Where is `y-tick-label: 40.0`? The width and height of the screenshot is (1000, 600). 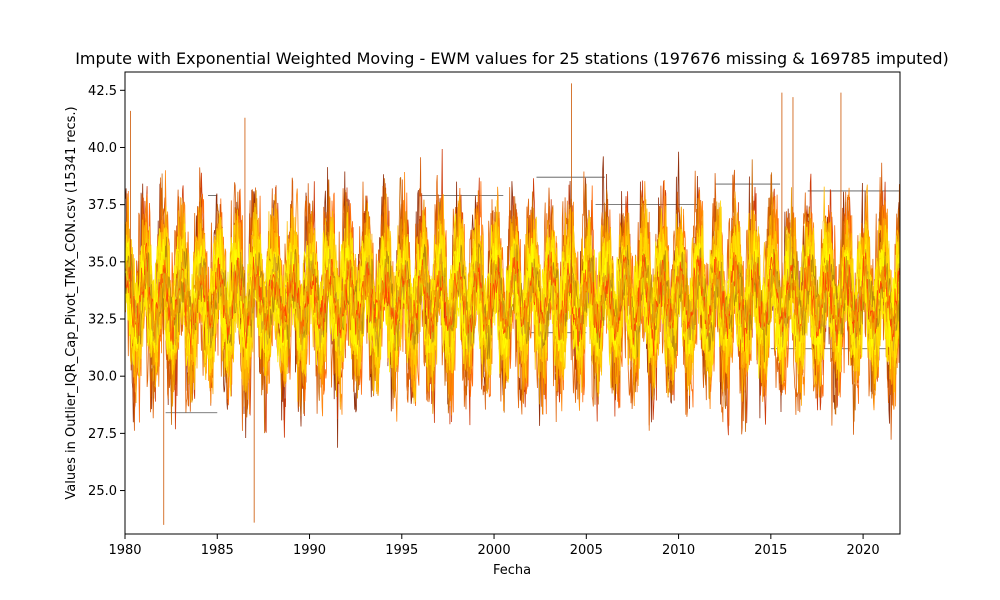 y-tick-label: 40.0 is located at coordinates (102, 148).